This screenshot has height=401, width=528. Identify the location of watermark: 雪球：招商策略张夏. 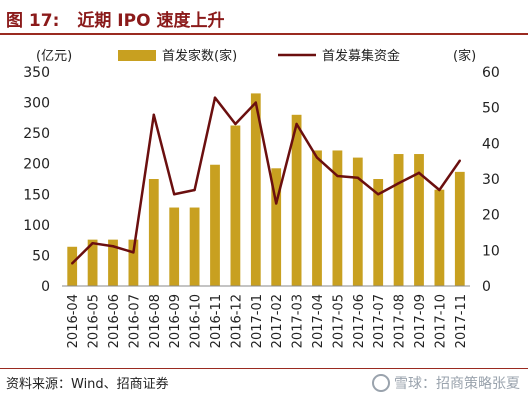
(446, 383).